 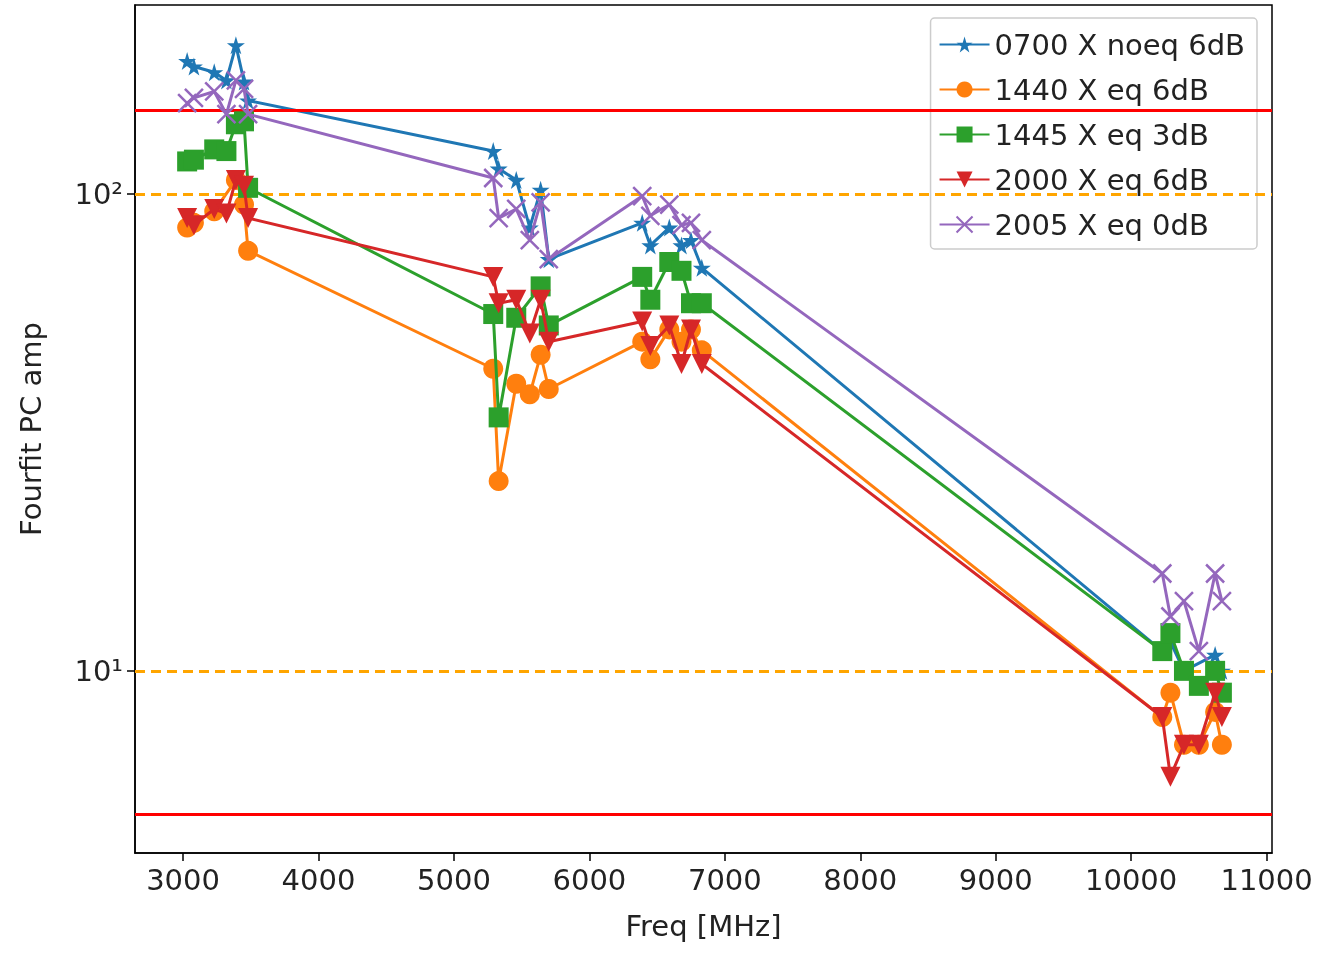 I want to click on legend-label: 2000 X eq 6dB, so click(x=1101, y=179).